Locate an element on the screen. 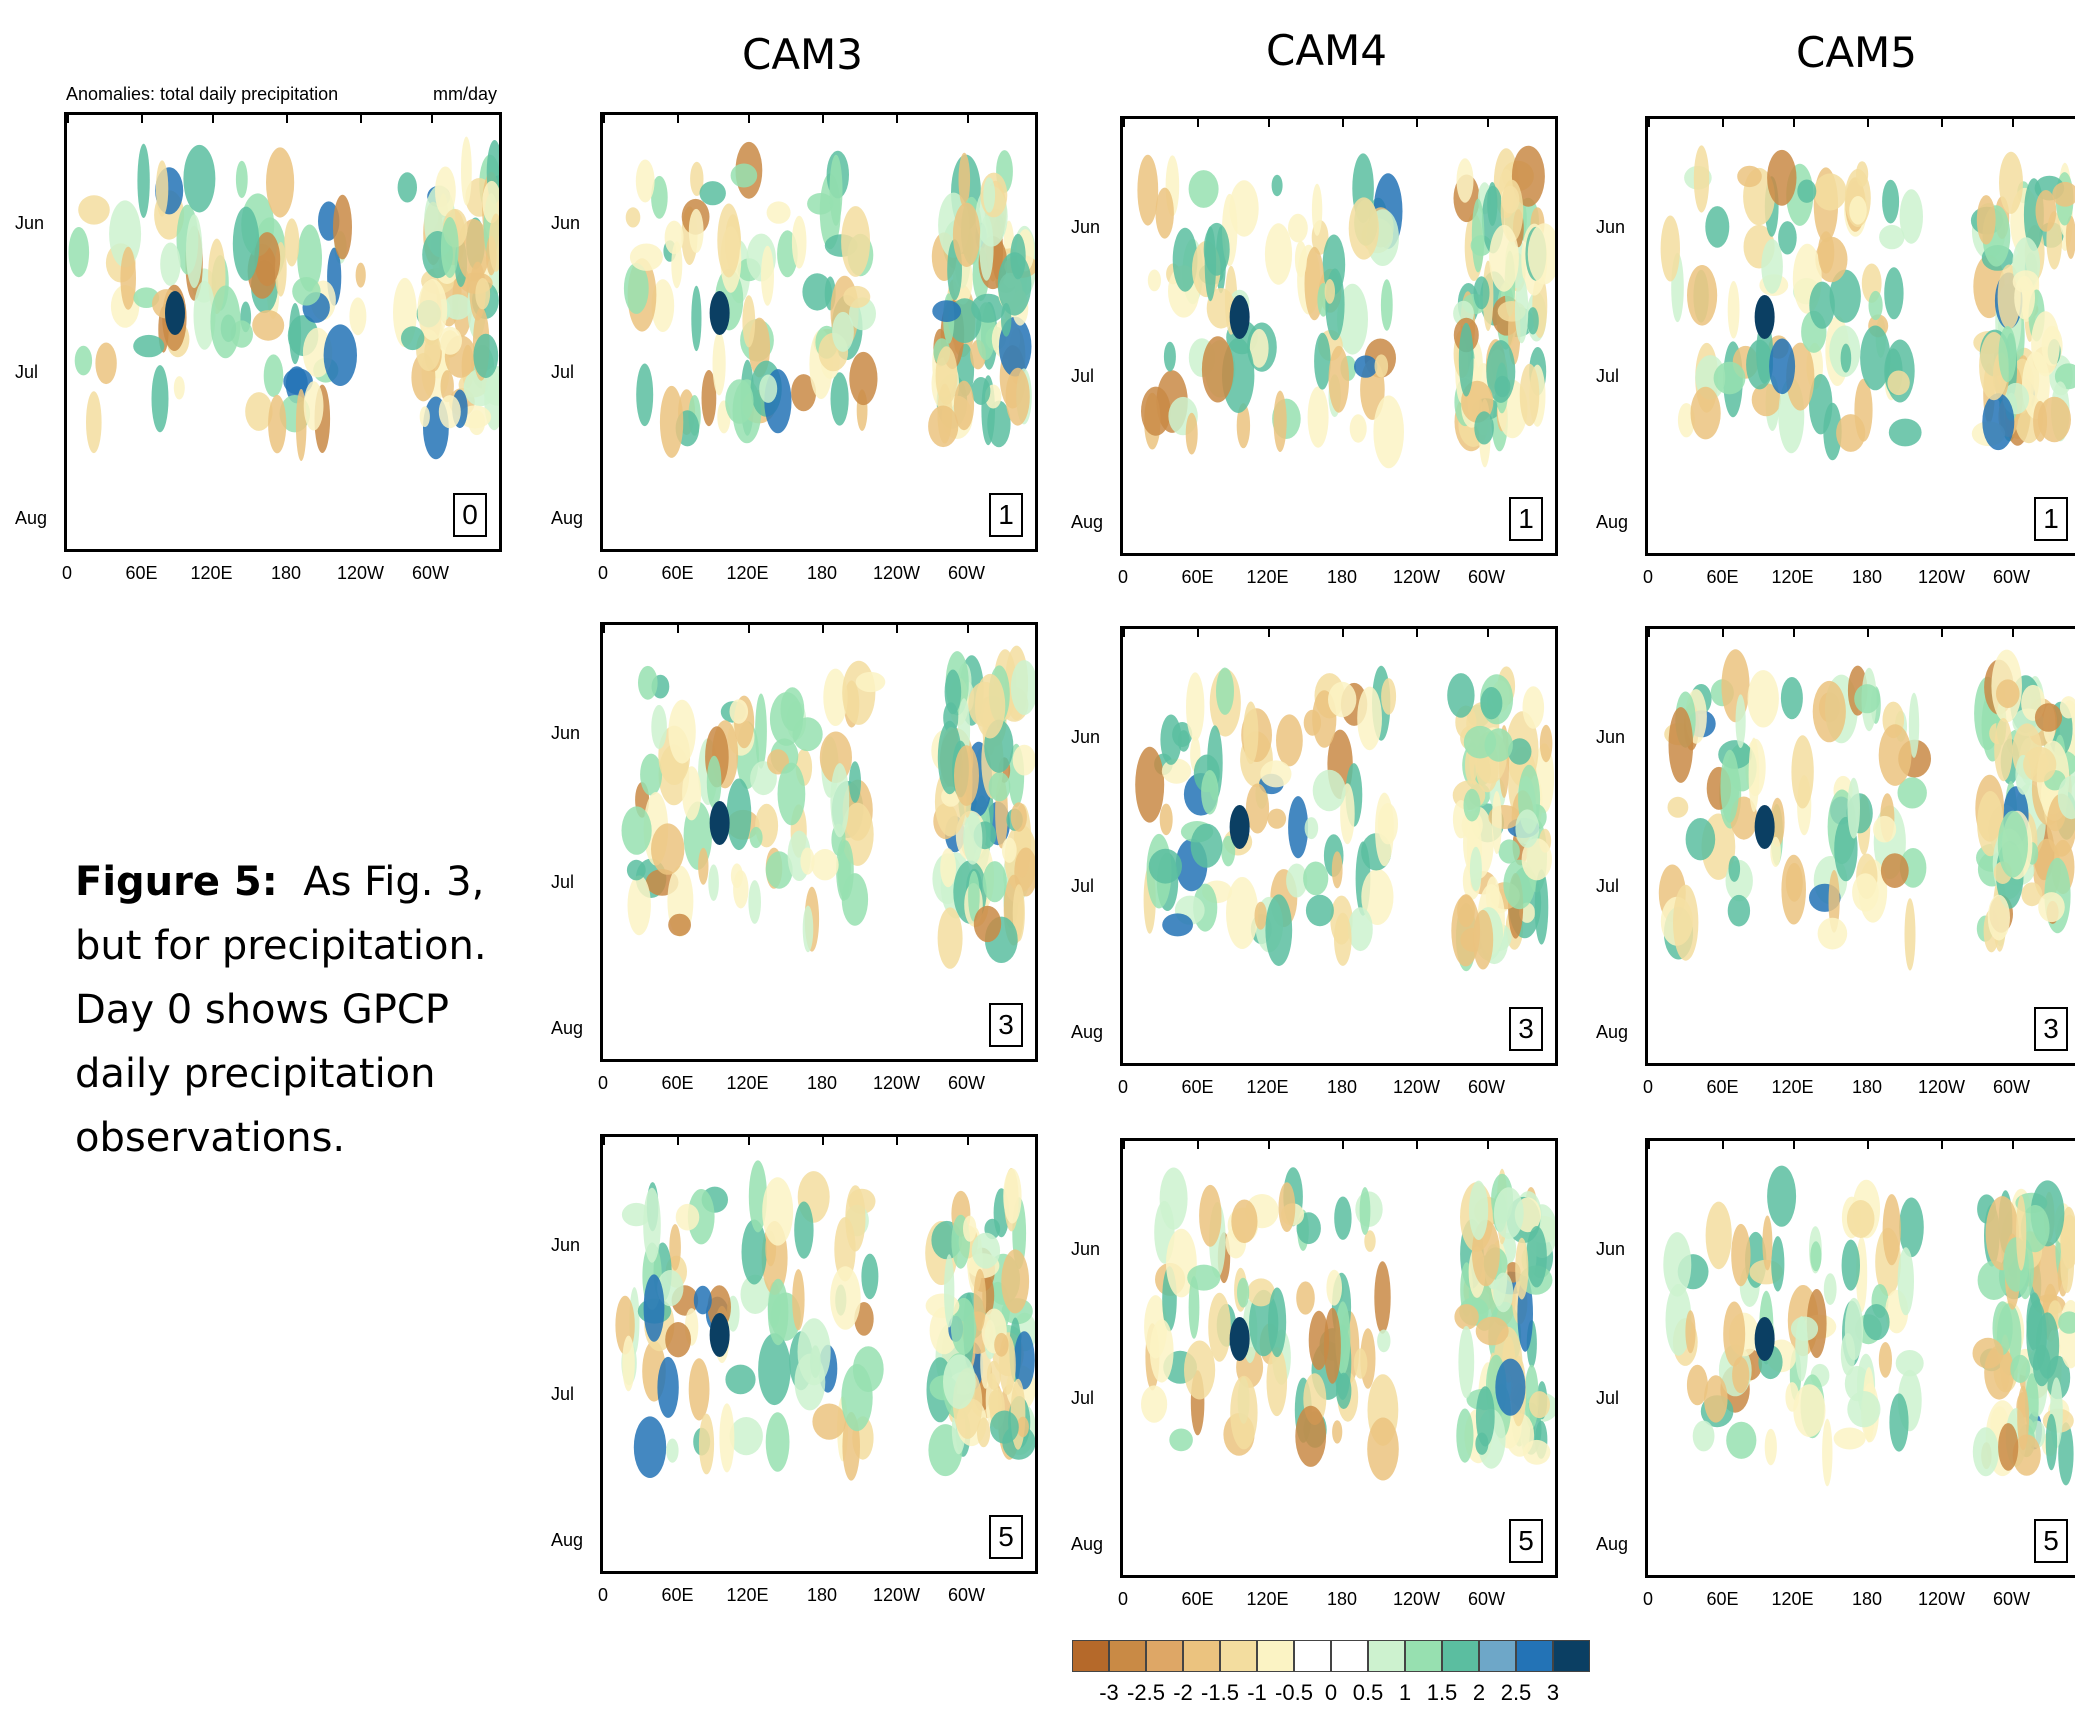  x-tick-label: 60W is located at coordinates (967, 1083).